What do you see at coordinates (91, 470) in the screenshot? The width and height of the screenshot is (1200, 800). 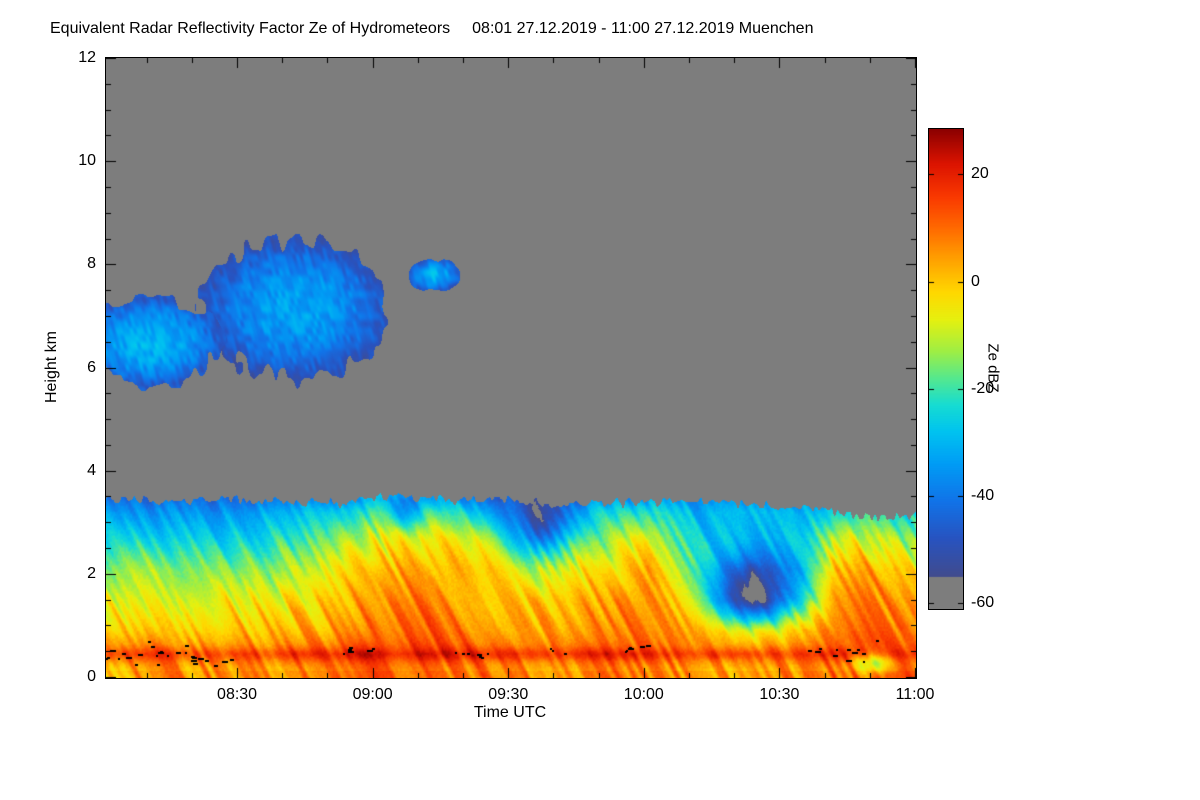 I see `y-tick-label: 4` at bounding box center [91, 470].